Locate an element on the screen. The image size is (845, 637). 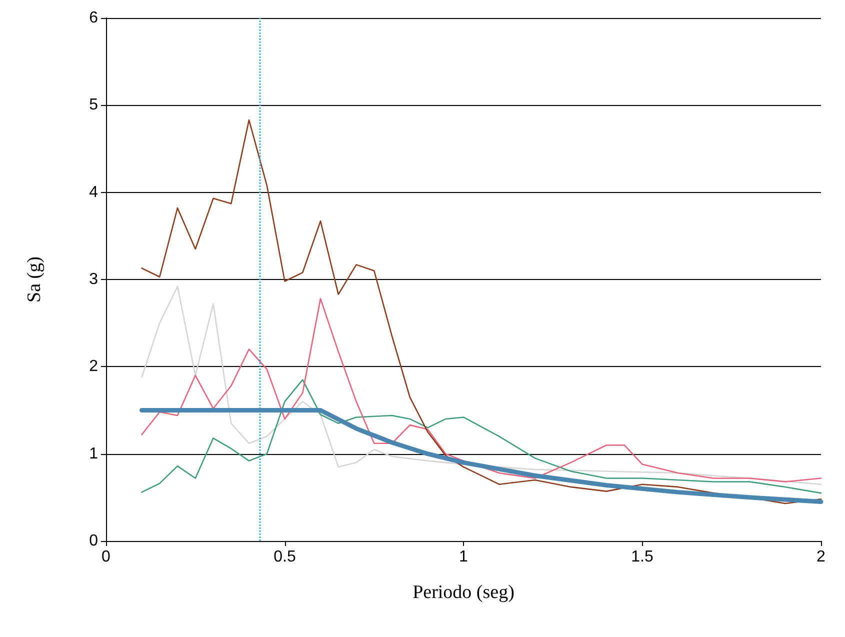
y-tick-label: 5 is located at coordinates (93, 105).